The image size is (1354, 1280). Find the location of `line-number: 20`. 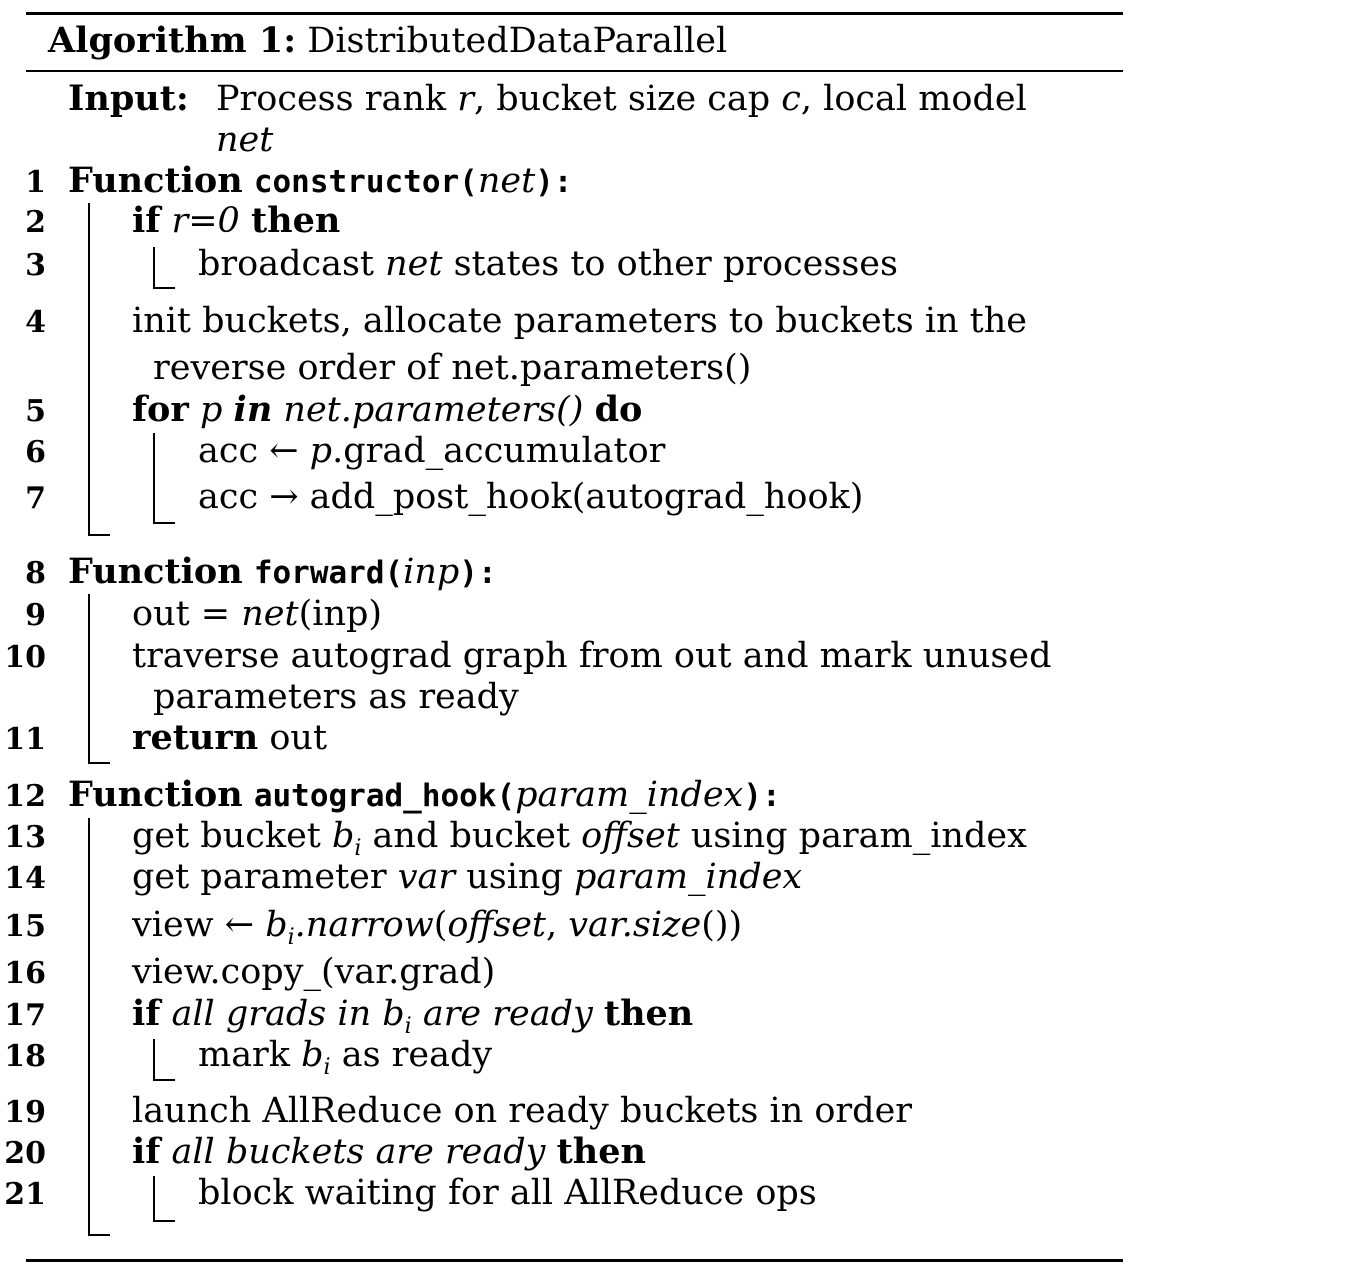

line-number: 20 is located at coordinates (25, 1153).